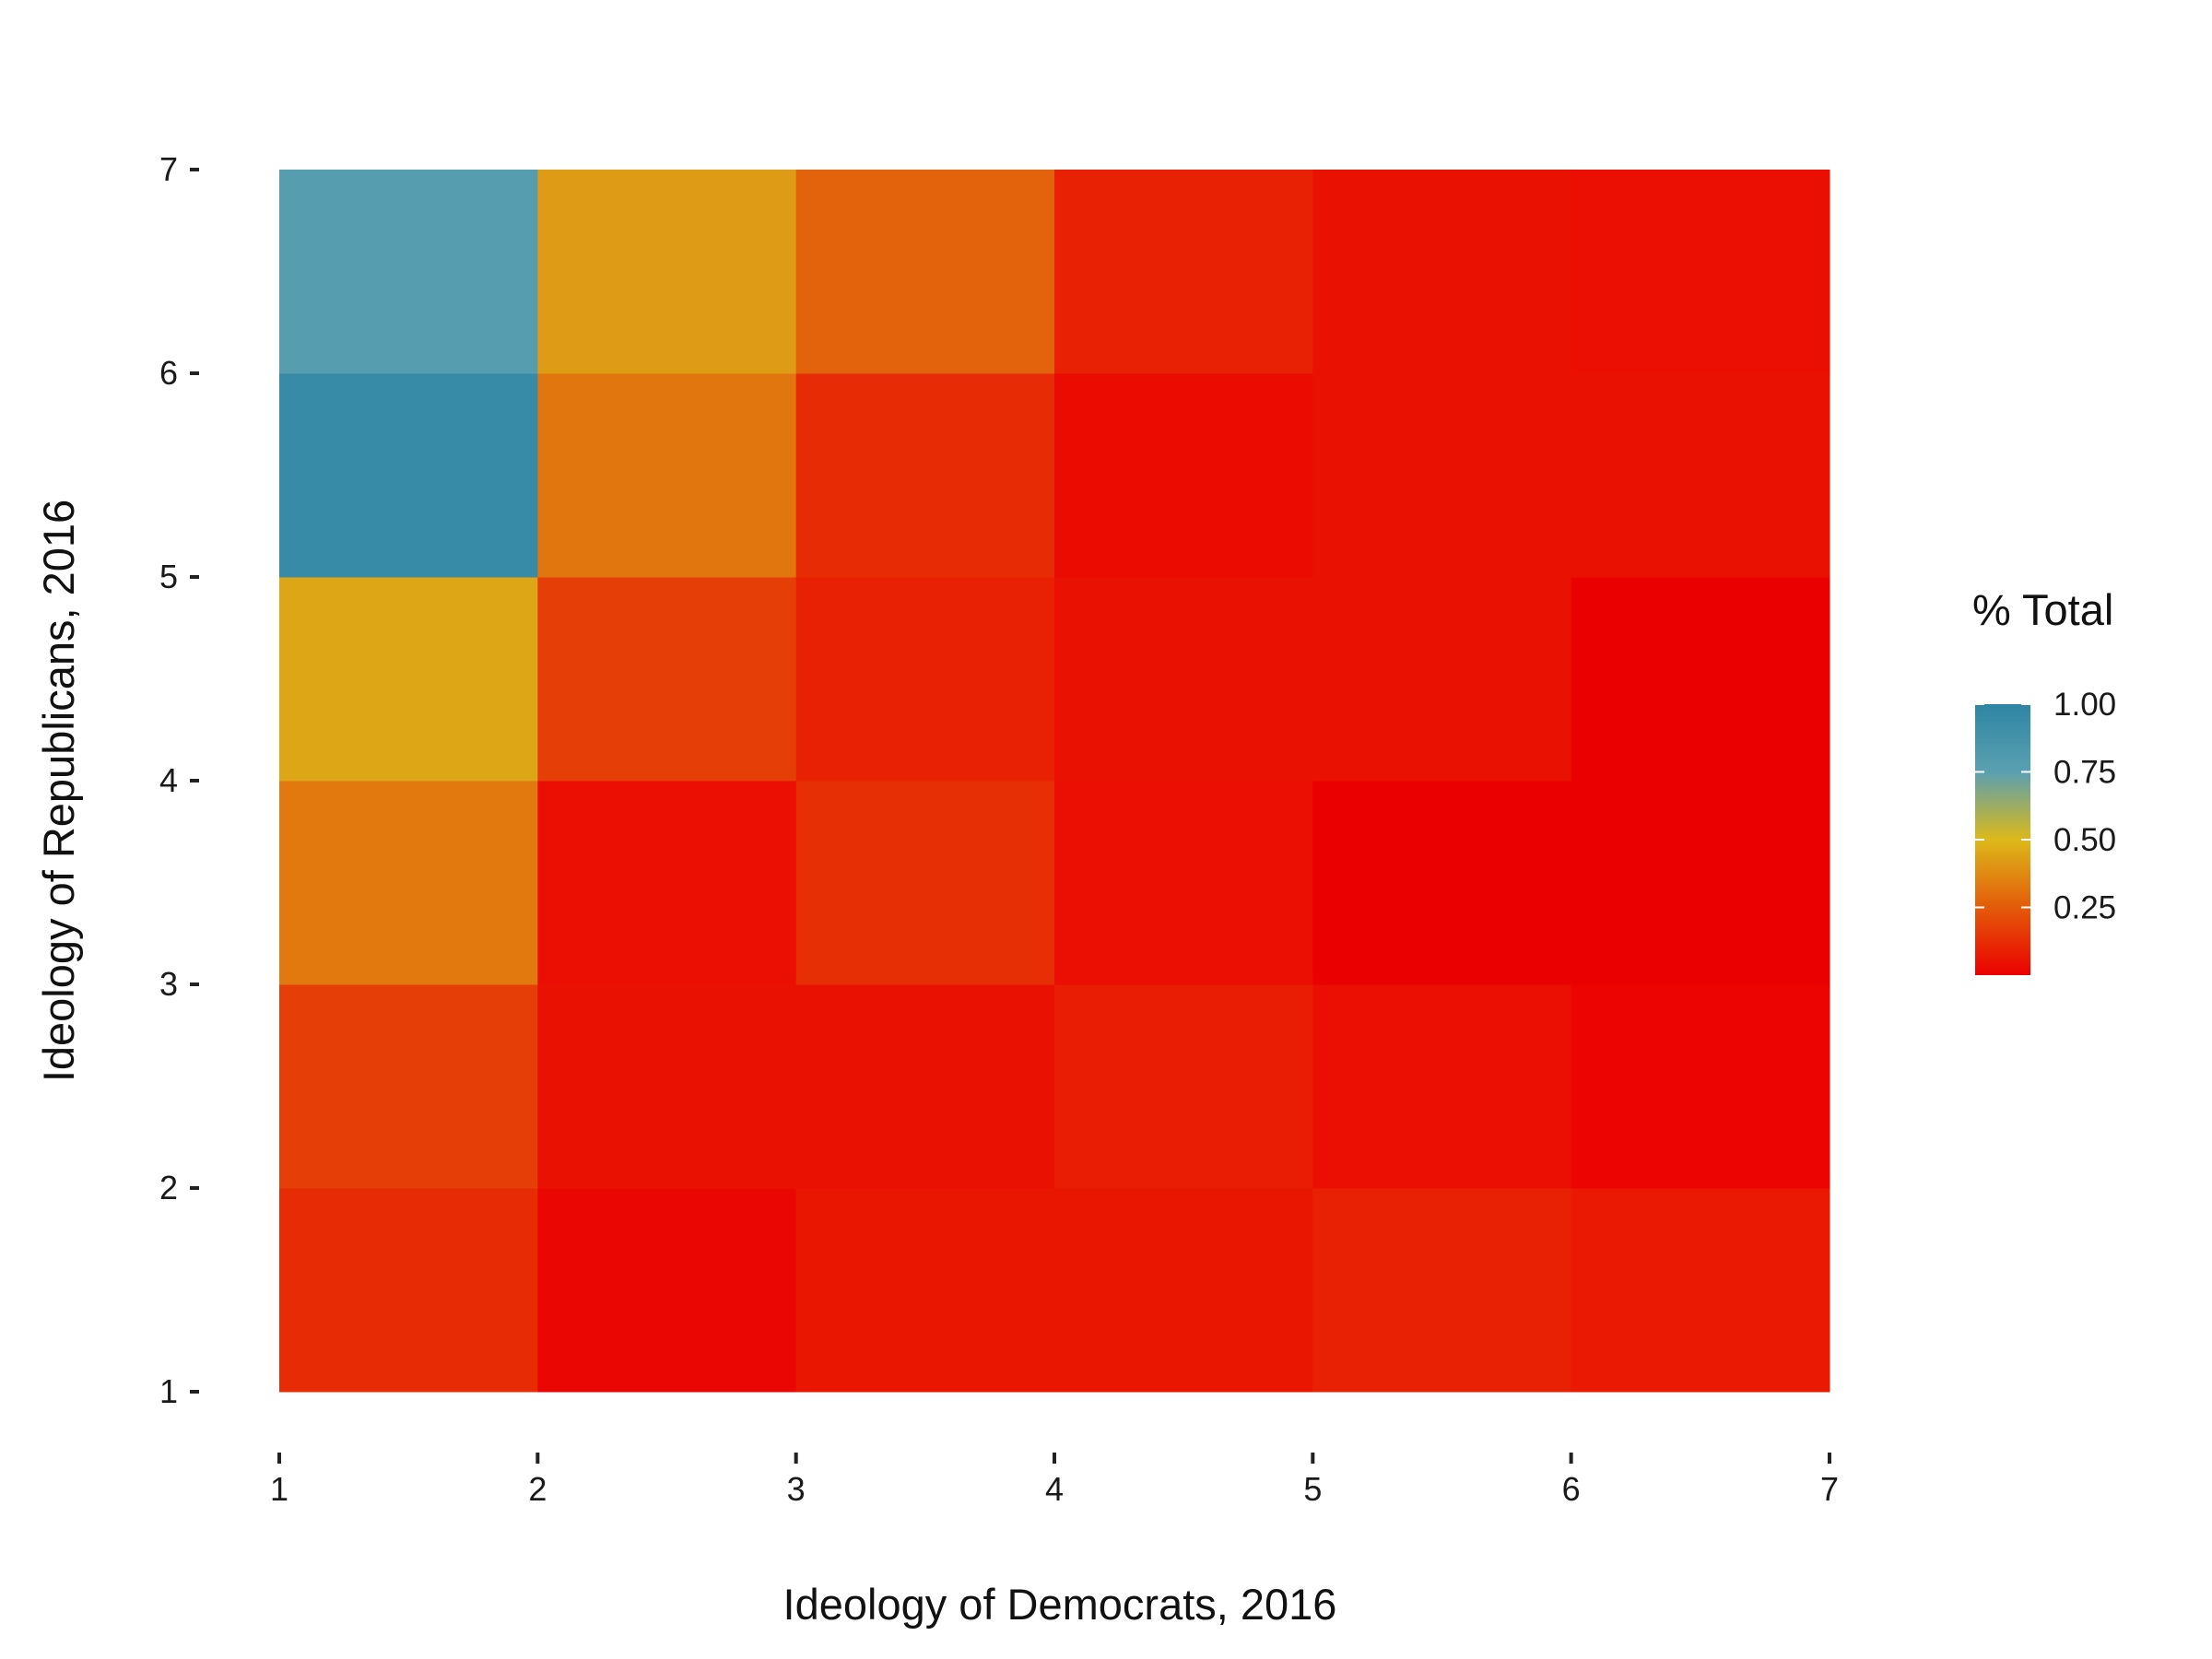 The height and width of the screenshot is (1659, 2212). Describe the element at coordinates (168, 1391) in the screenshot. I see `y-tick-label: 1` at that location.